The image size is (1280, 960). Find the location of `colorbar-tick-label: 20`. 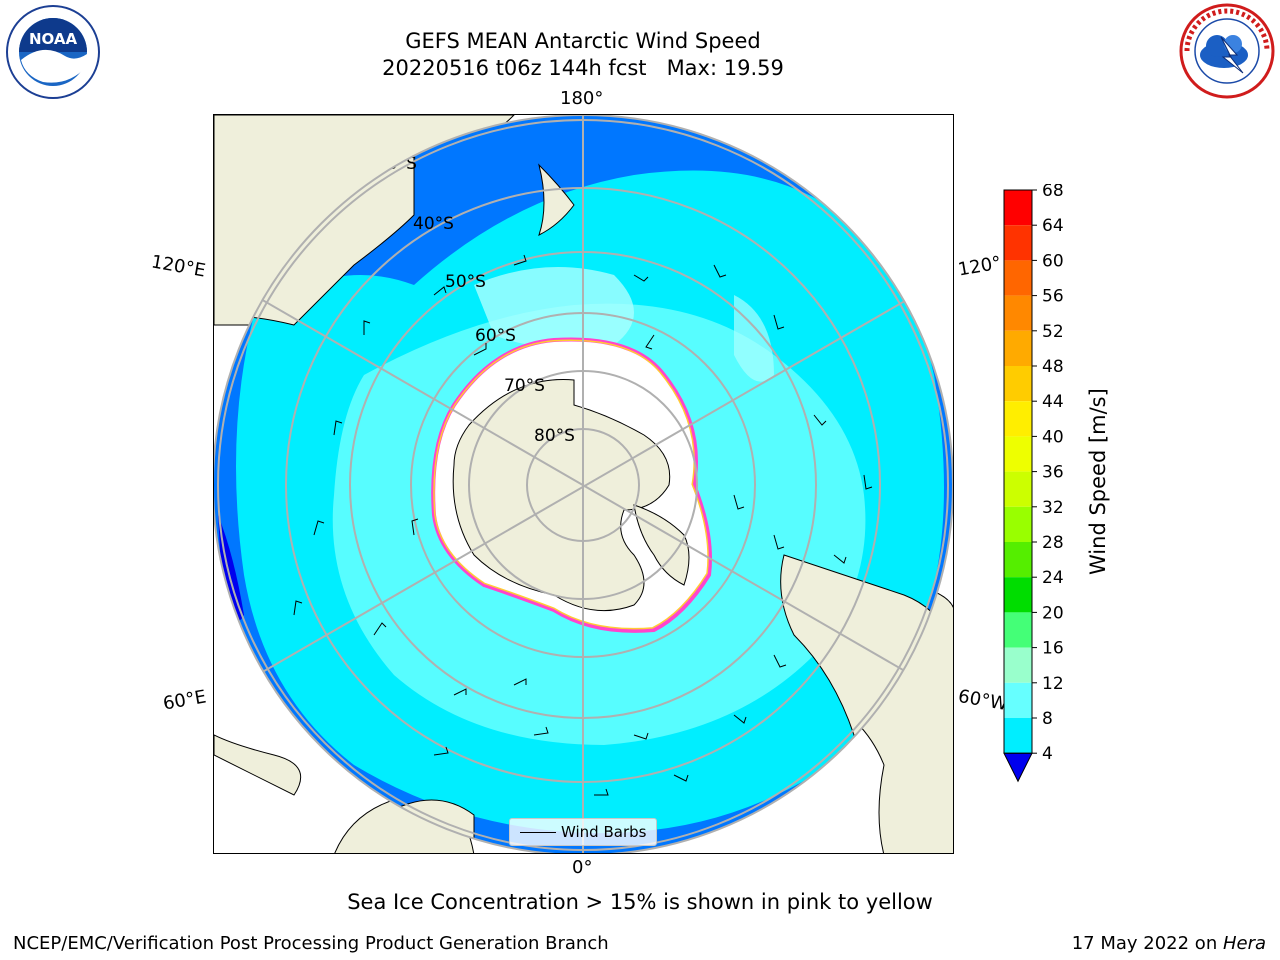

colorbar-tick-label: 20 is located at coordinates (1053, 613).